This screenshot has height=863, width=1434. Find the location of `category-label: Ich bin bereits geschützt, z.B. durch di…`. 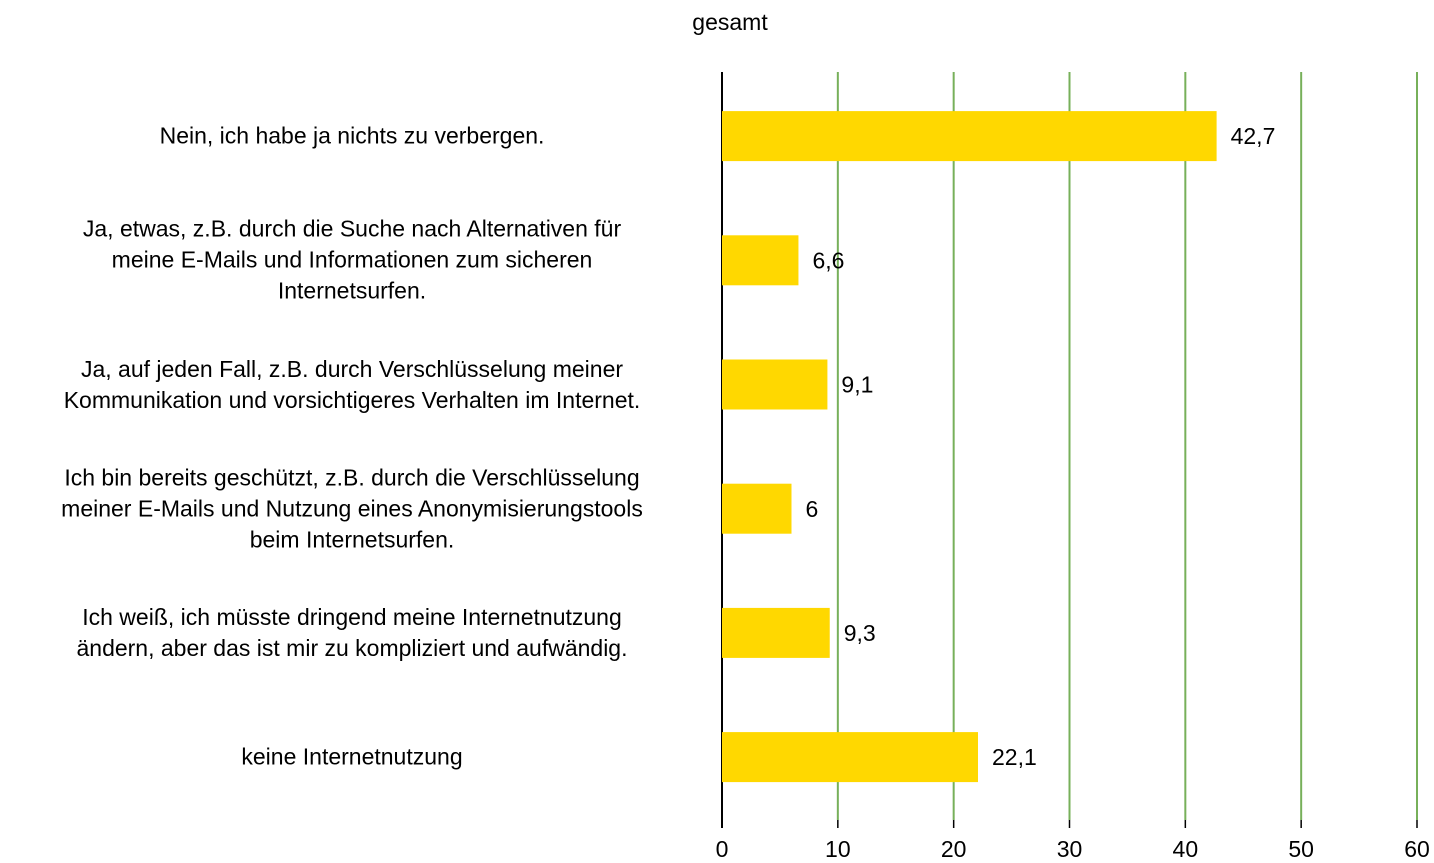

category-label: Ich bin bereits geschützt, z.B. durch di… is located at coordinates (352, 508).